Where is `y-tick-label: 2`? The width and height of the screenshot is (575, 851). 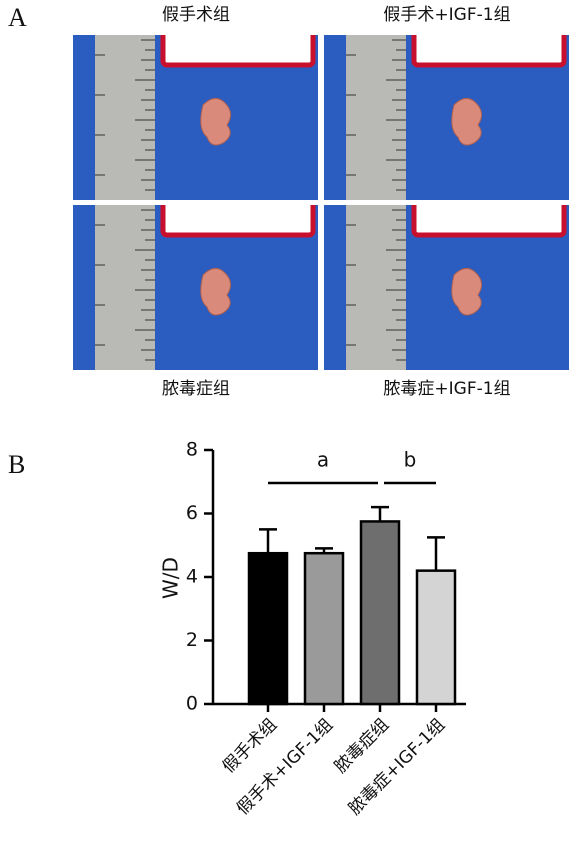 y-tick-label: 2 is located at coordinates (192, 640).